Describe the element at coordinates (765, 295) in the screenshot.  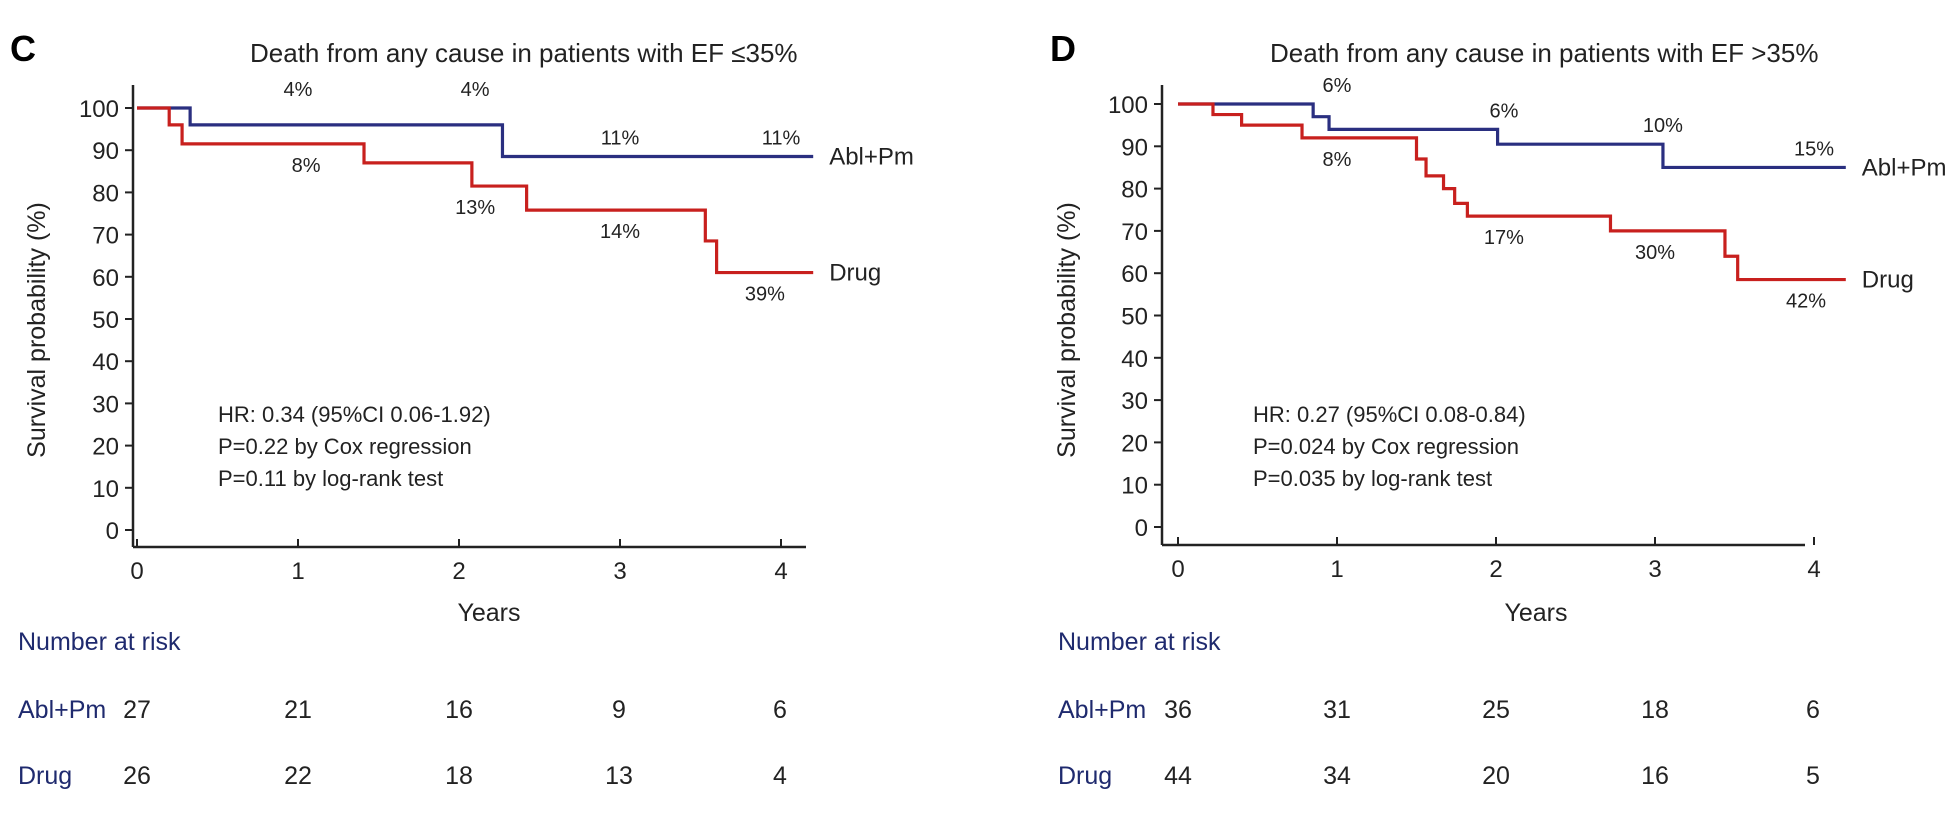
I see `percent-annotation: 39%` at that location.